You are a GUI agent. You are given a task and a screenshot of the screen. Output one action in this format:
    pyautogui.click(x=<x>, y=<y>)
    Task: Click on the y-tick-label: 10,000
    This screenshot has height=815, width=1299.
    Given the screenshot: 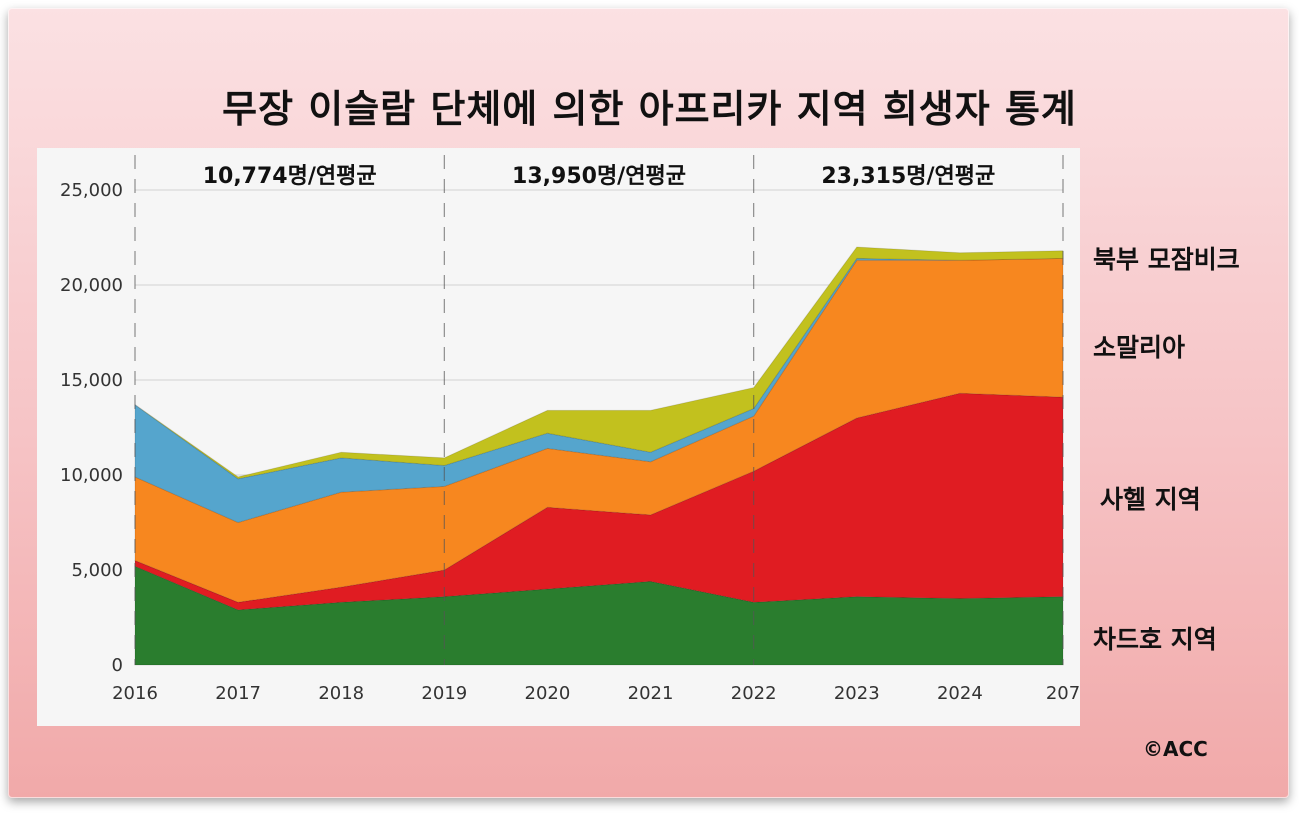 What is the action you would take?
    pyautogui.click(x=91, y=475)
    